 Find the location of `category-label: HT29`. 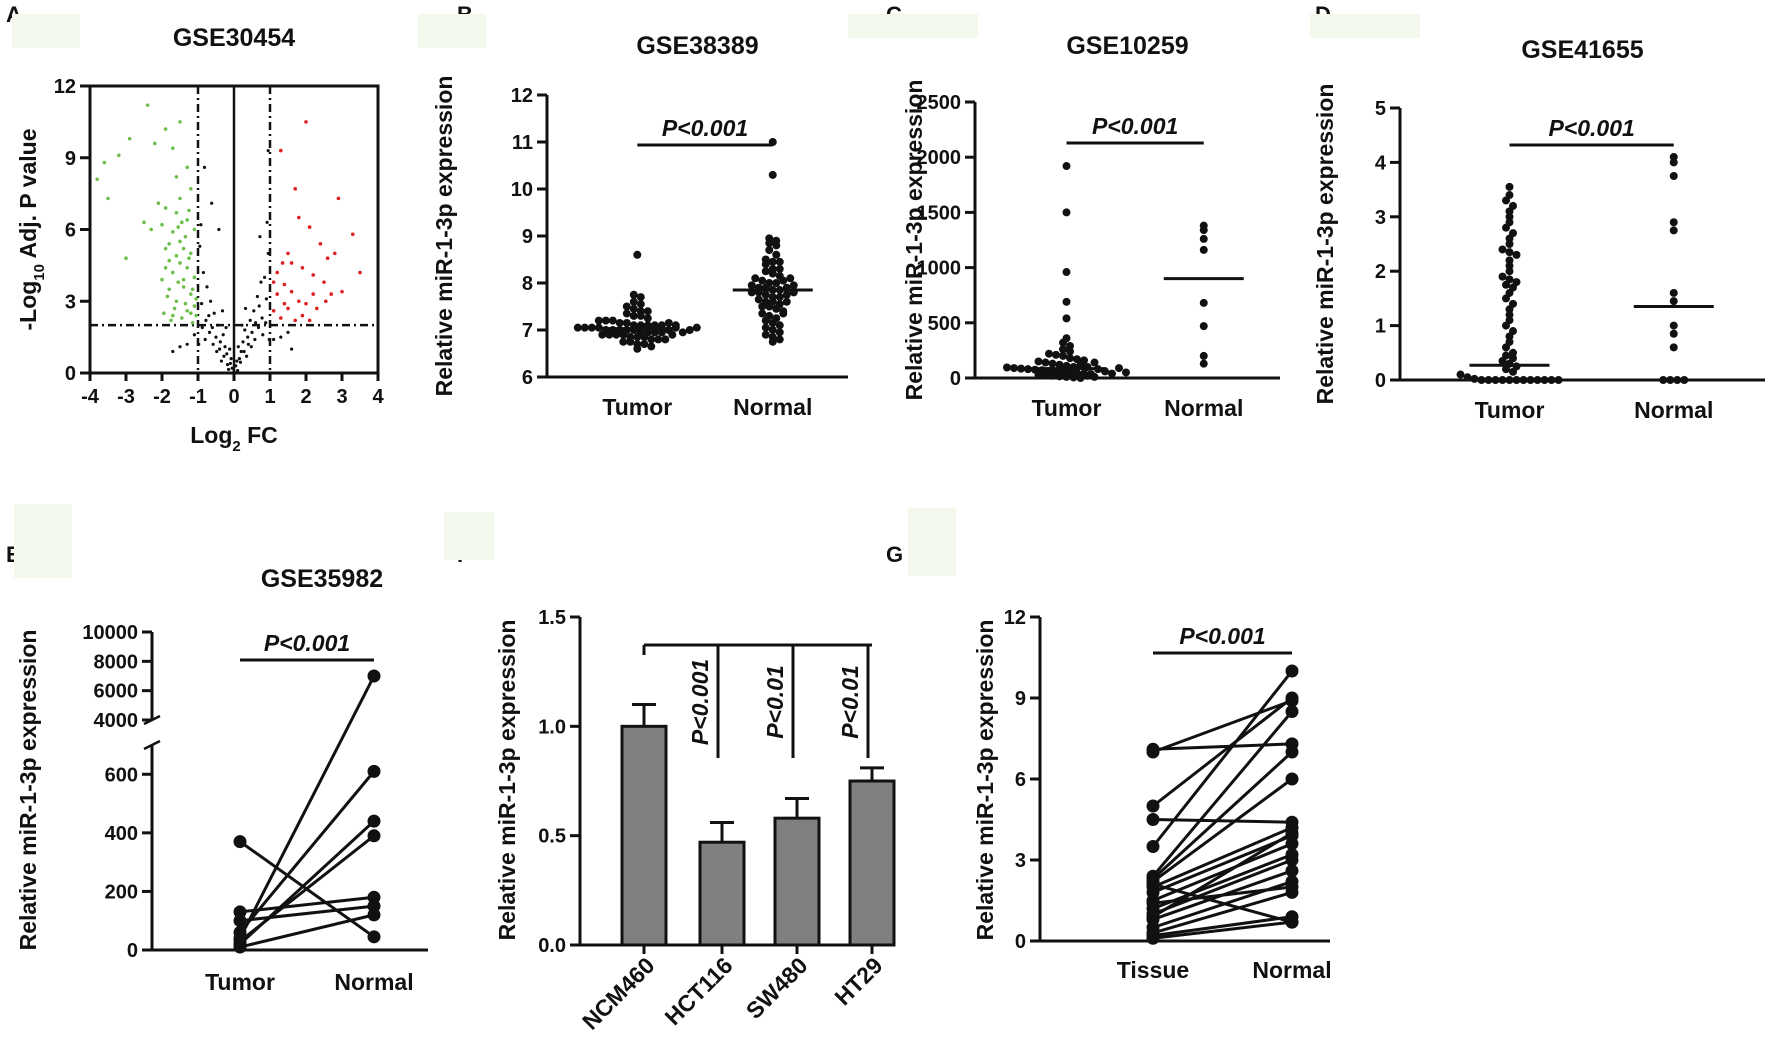

category-label: HT29 is located at coordinates (858, 981).